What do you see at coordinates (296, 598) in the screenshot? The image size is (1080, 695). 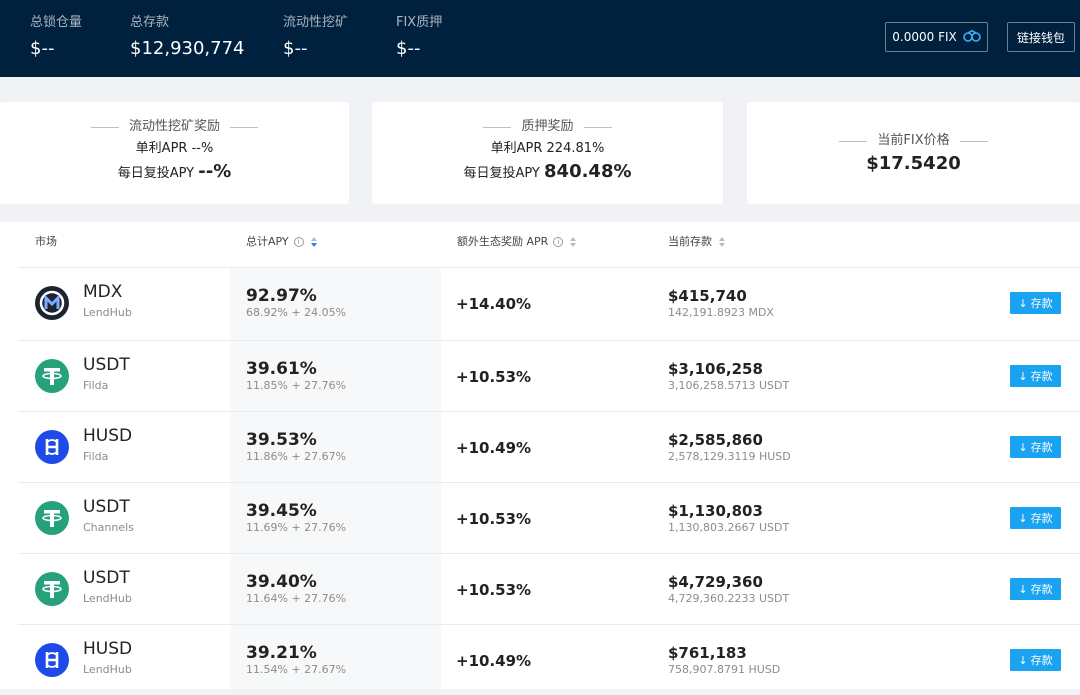 I see `apy-breakdown: 11.64% + 27.76%` at bounding box center [296, 598].